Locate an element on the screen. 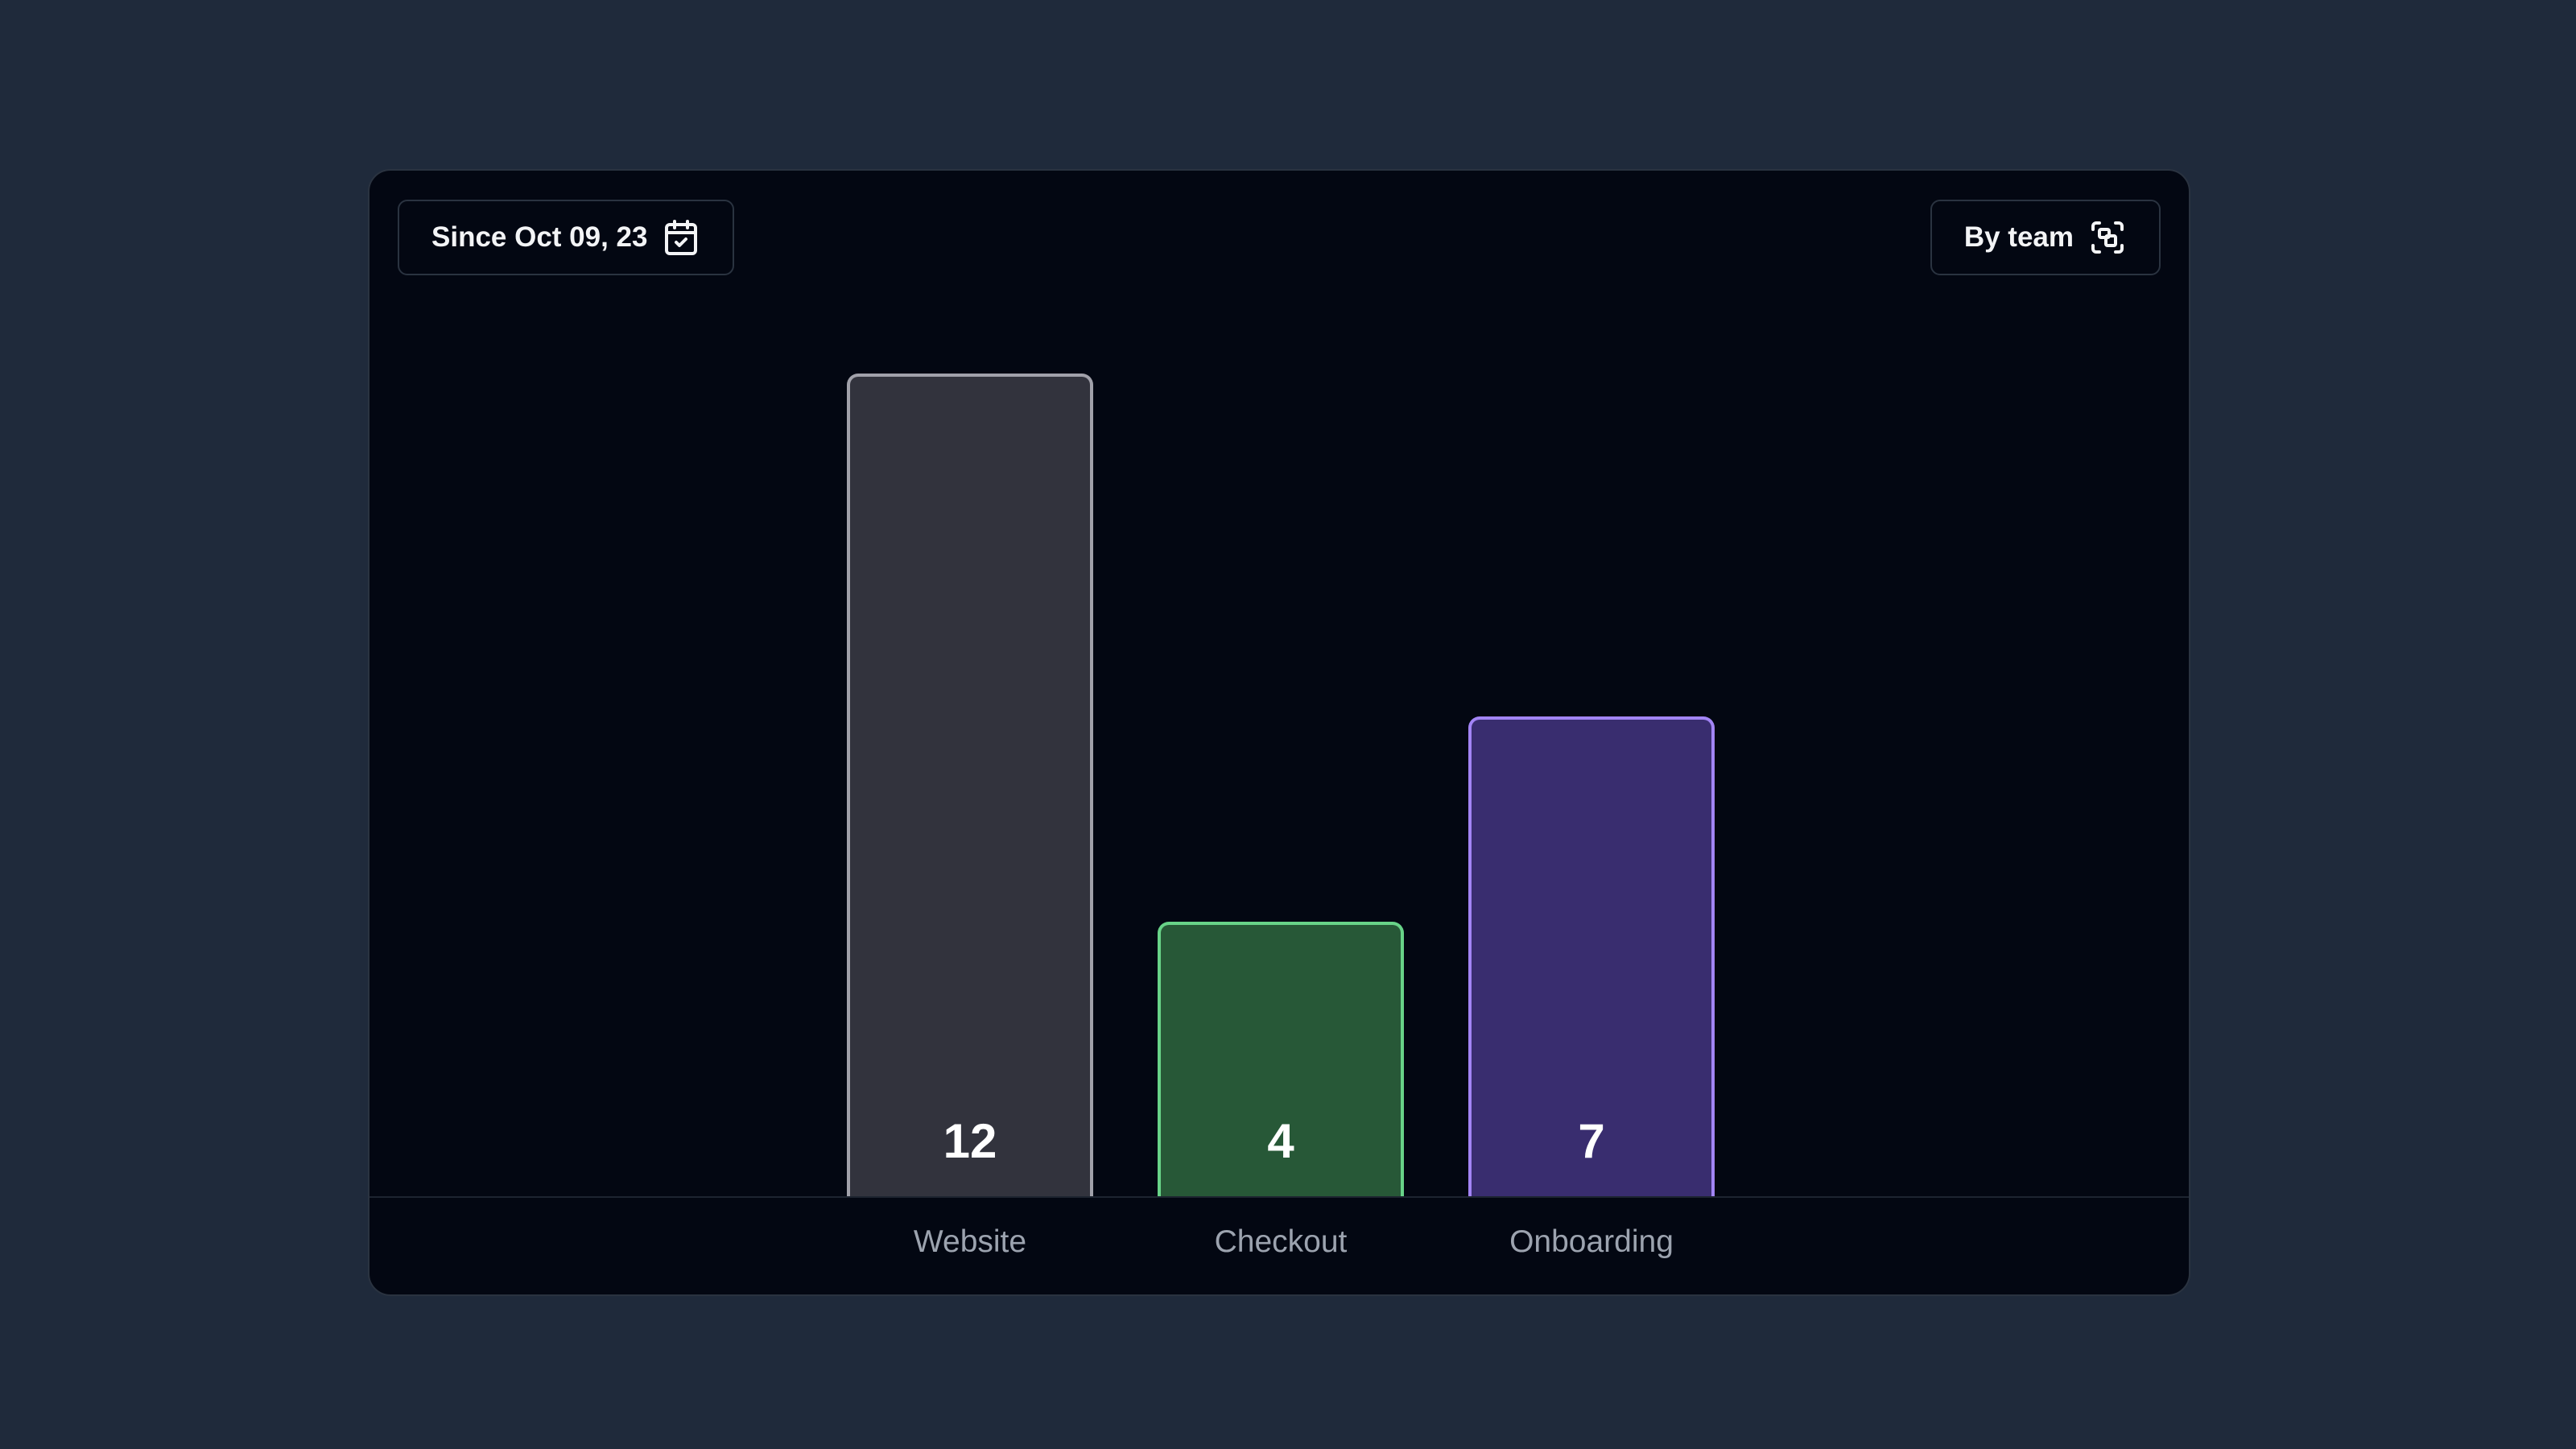 Image resolution: width=2576 pixels, height=1449 pixels. bar-value-website: 12 is located at coordinates (970, 1141).